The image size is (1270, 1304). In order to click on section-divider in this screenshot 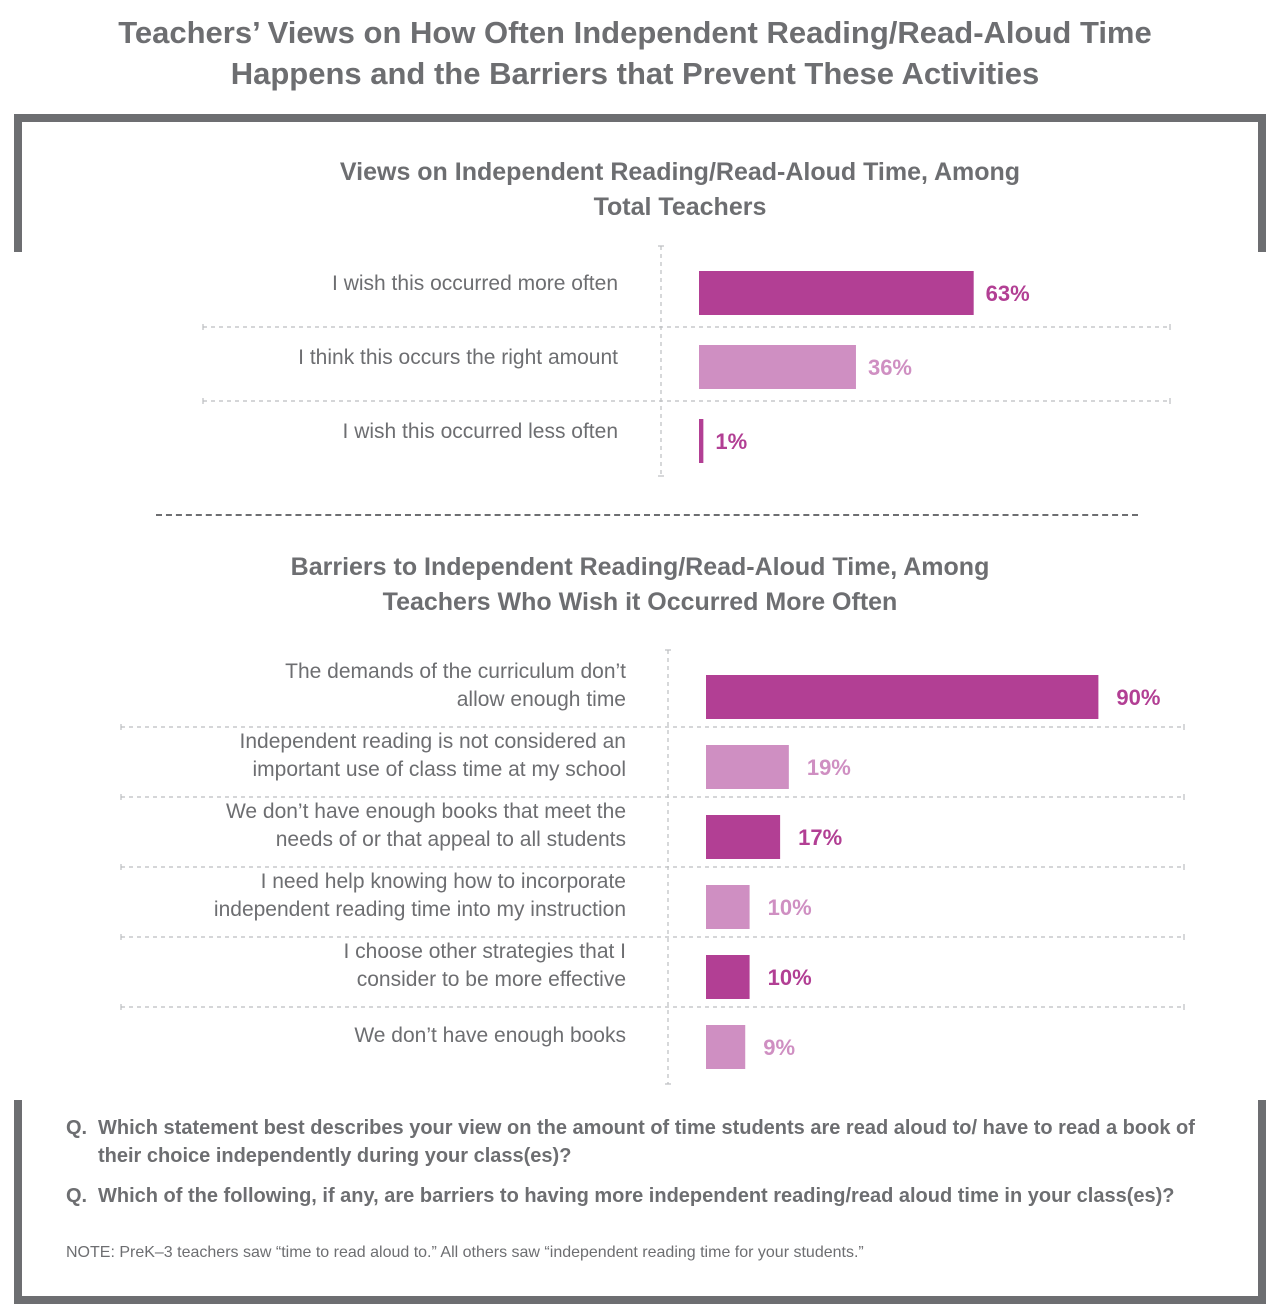, I will do `click(647, 515)`.